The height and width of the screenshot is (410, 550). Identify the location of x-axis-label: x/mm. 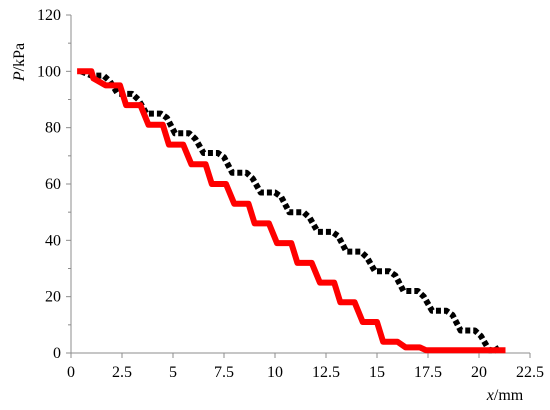
(505, 395).